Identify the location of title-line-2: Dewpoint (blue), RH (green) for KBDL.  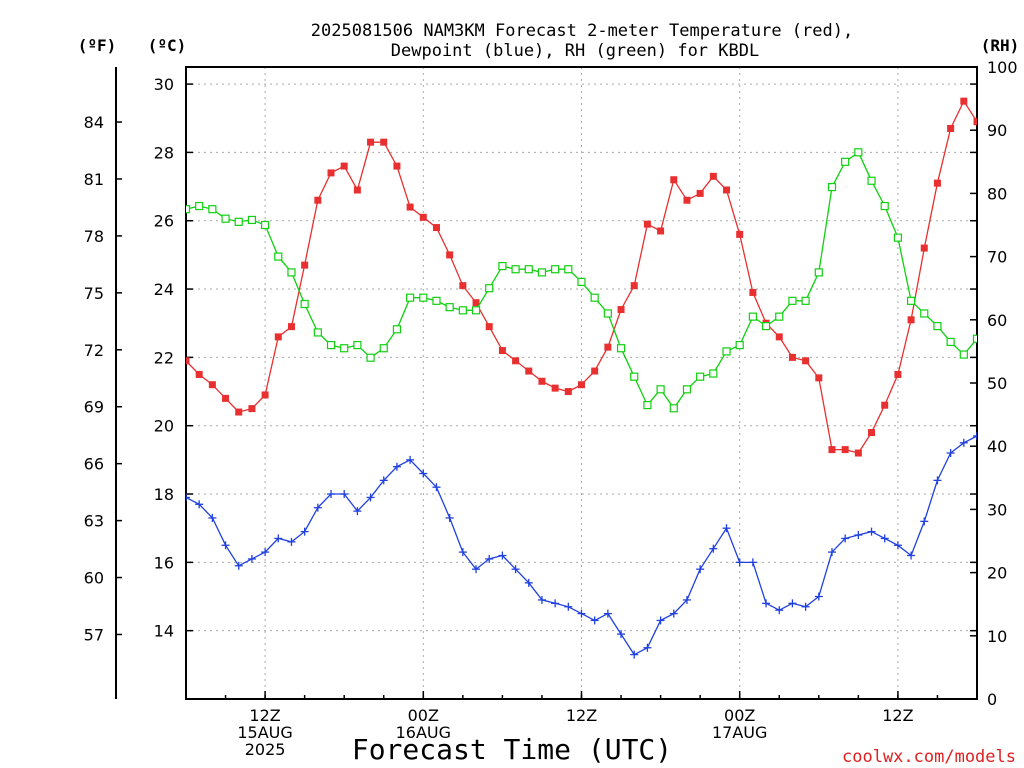
(575, 51).